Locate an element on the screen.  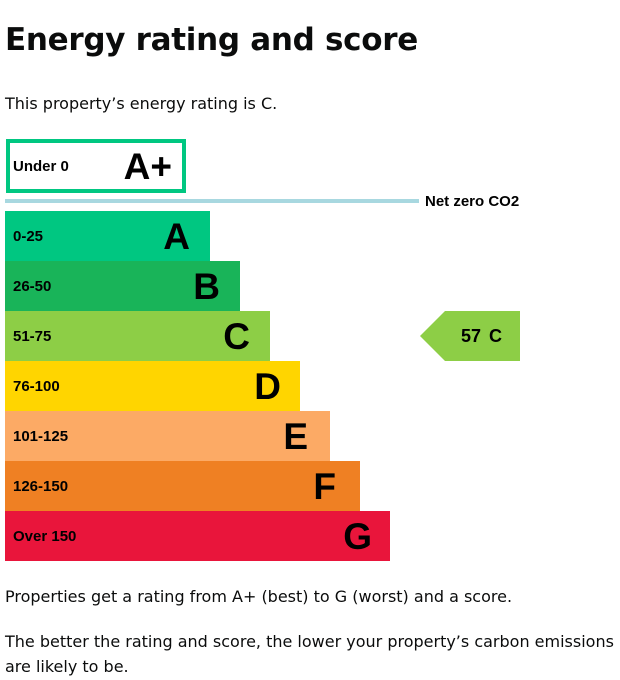
band-a-bar is located at coordinates (107, 236).